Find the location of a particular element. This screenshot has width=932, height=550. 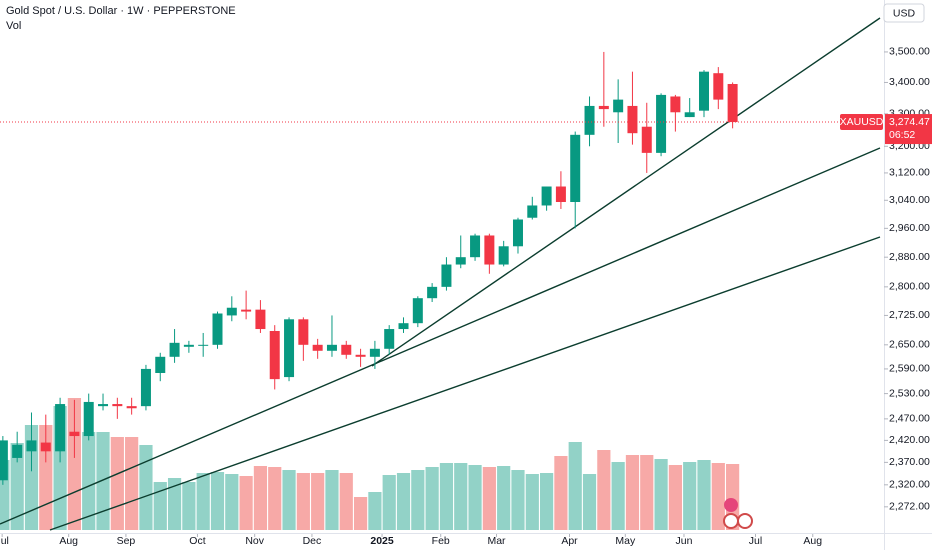

y-tick-label: 2,960.00 is located at coordinates (909, 228).